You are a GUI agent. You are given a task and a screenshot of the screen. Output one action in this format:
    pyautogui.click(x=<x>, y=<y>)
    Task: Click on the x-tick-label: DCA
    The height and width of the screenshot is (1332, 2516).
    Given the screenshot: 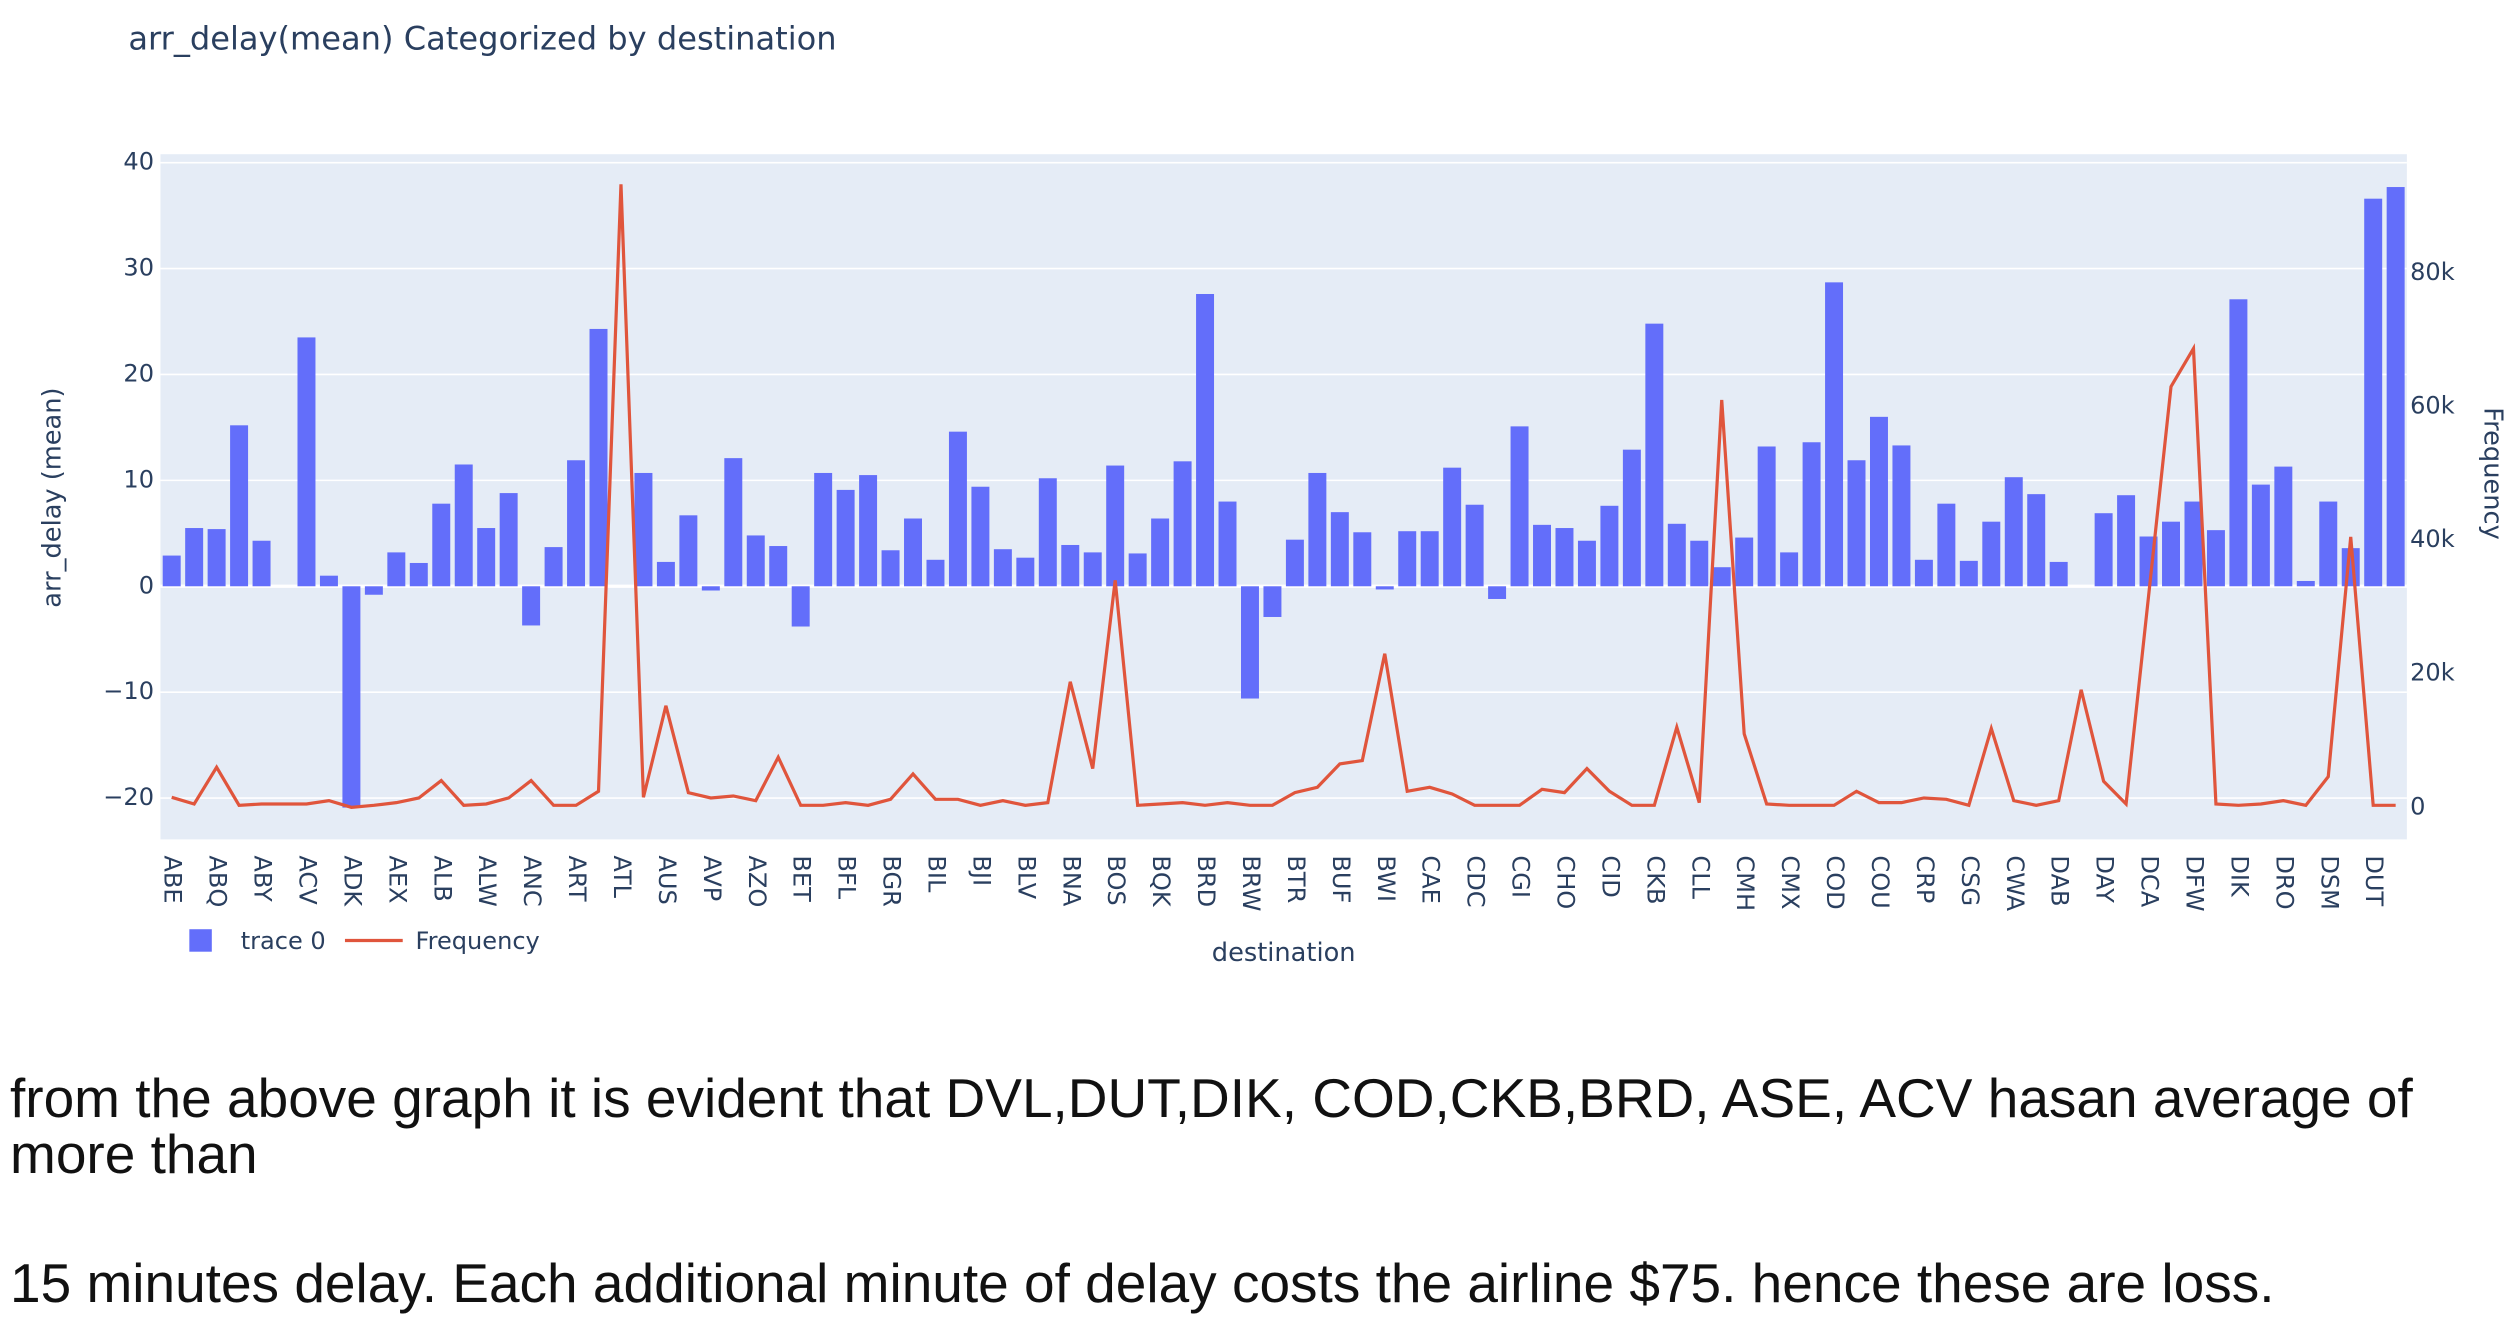 What is the action you would take?
    pyautogui.click(x=2150, y=881)
    